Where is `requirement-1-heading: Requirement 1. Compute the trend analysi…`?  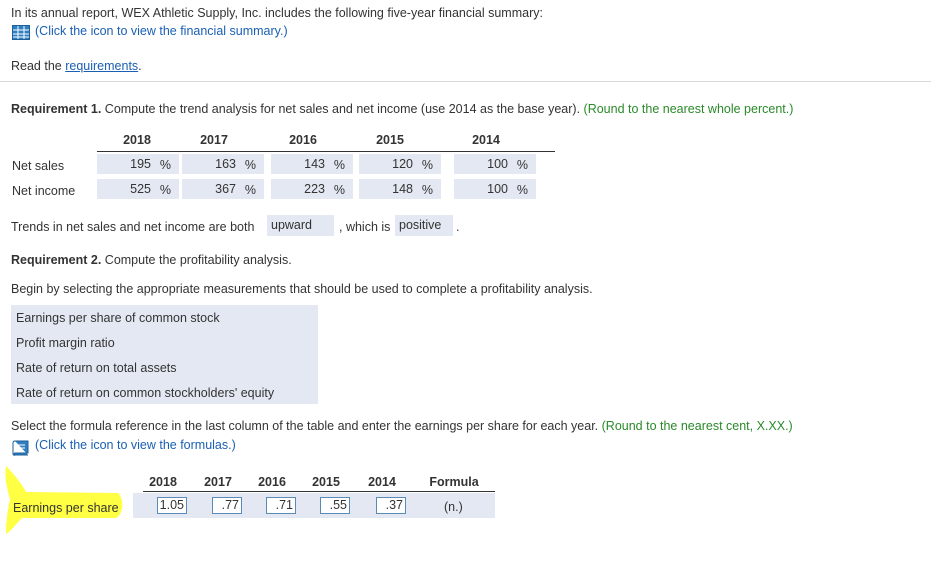 requirement-1-heading: Requirement 1. Compute the trend analysi… is located at coordinates (402, 109).